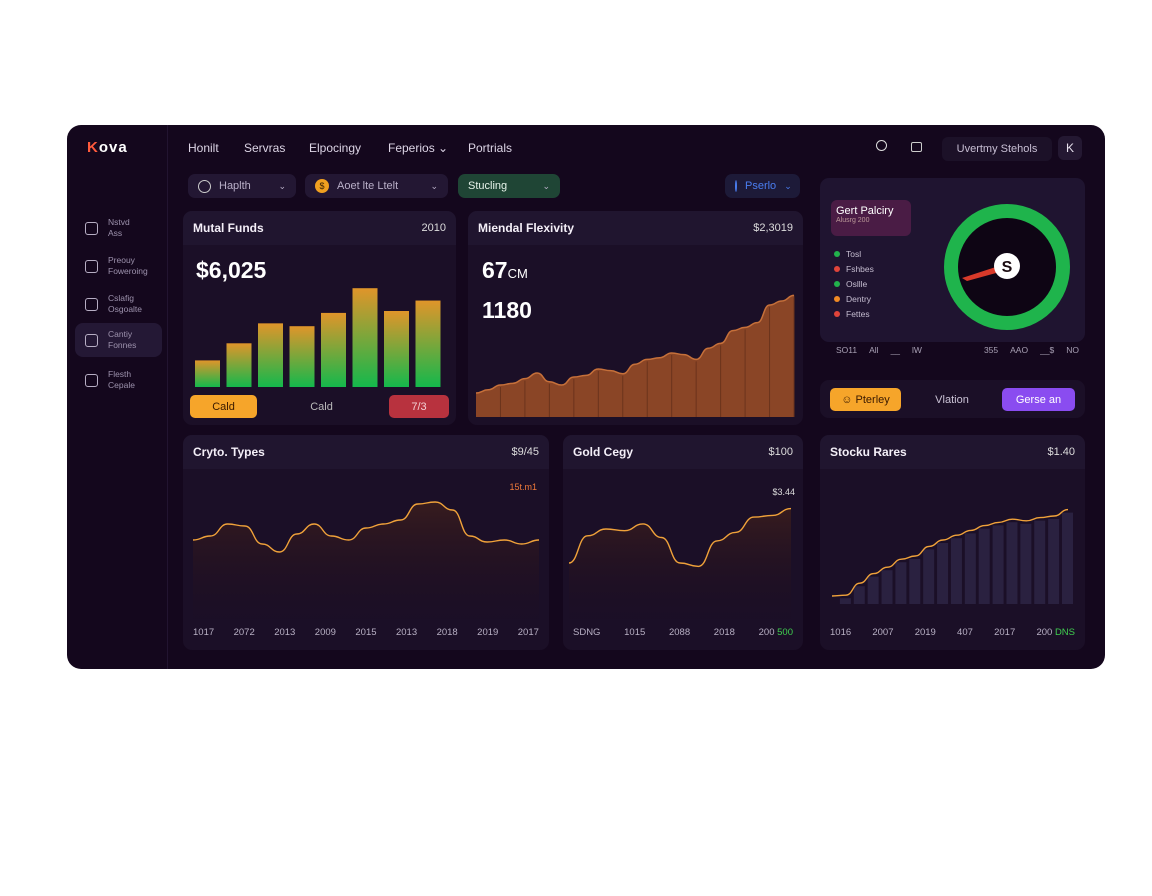  I want to click on x-tick: SDNG, so click(587, 632).